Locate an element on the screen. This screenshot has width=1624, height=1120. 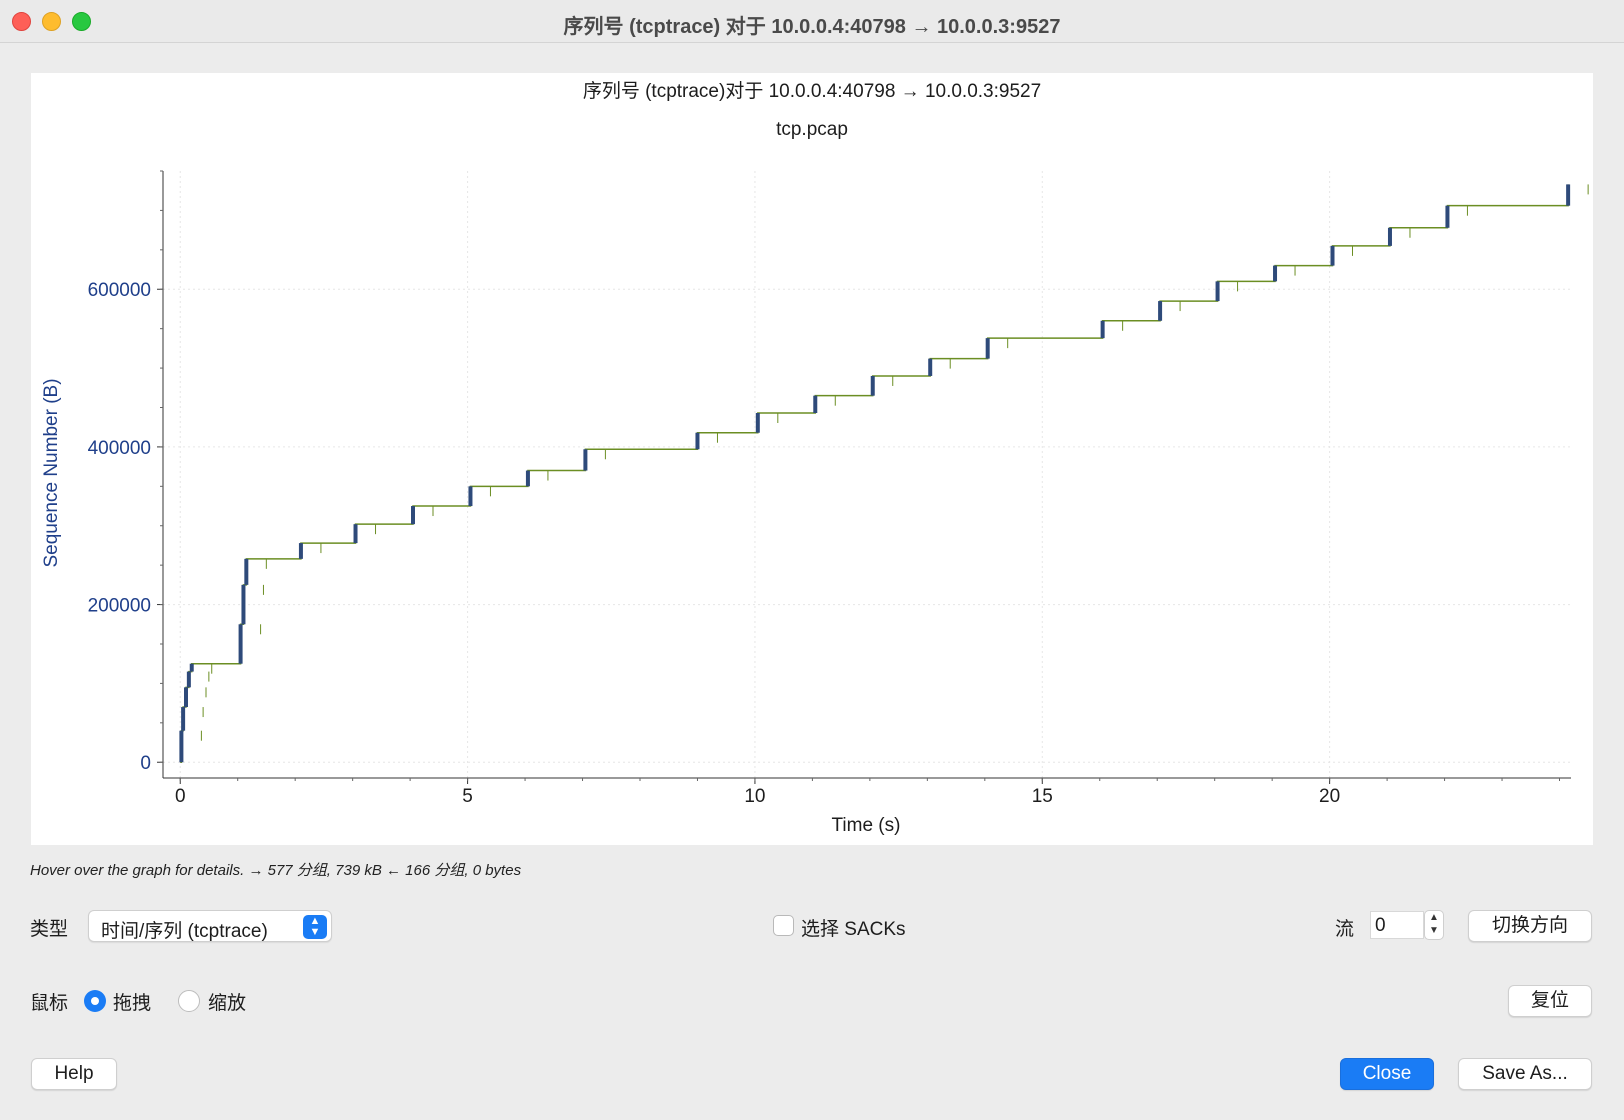
switch-direction-button: 切换方向 is located at coordinates (1530, 926).